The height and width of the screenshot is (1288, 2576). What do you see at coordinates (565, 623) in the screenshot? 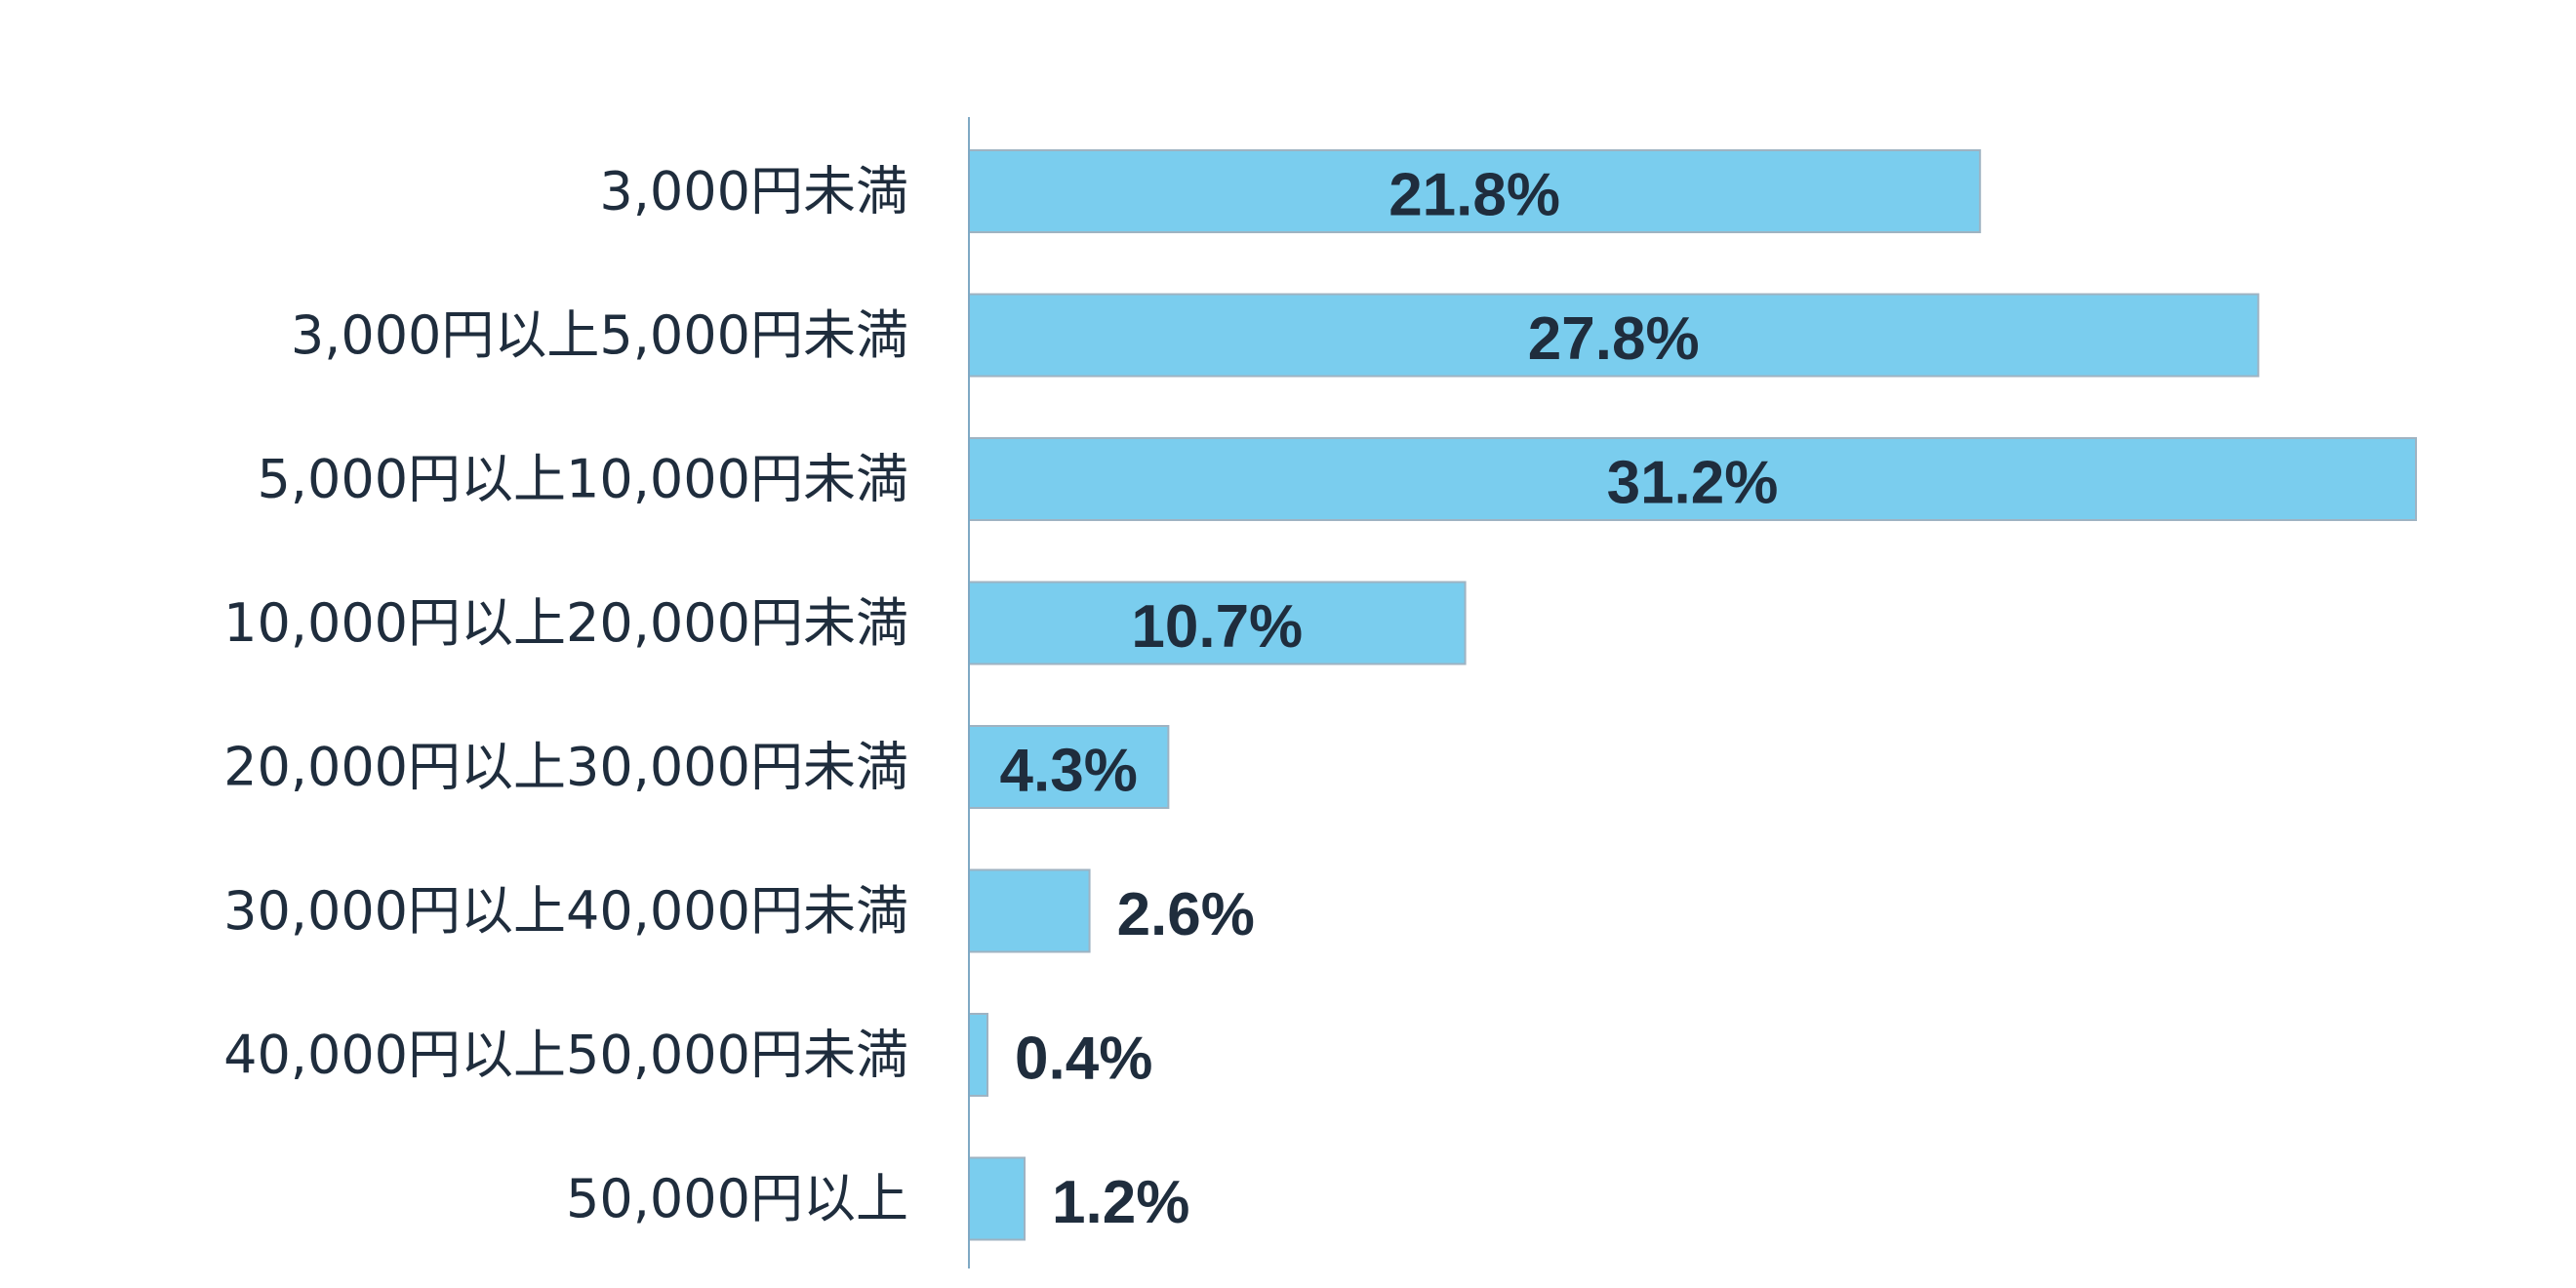
I see `category-label-3: 10,000円以上20,000円未満` at bounding box center [565, 623].